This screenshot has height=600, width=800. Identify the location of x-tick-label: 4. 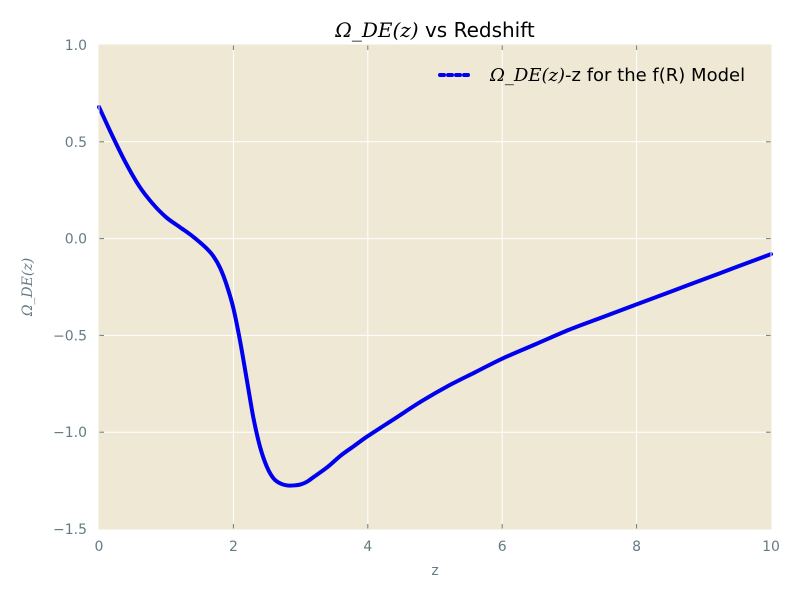
(367, 547).